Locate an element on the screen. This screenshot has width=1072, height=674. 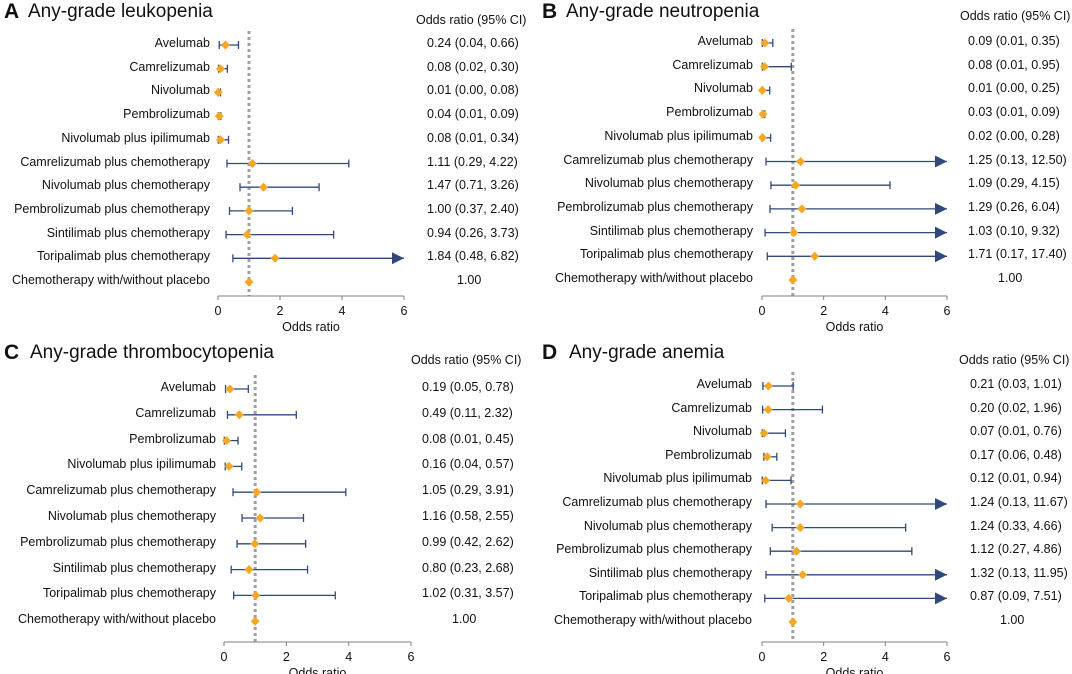
row-odds-ratio: 0.49 (0.11, 2.32) is located at coordinates (467, 412).